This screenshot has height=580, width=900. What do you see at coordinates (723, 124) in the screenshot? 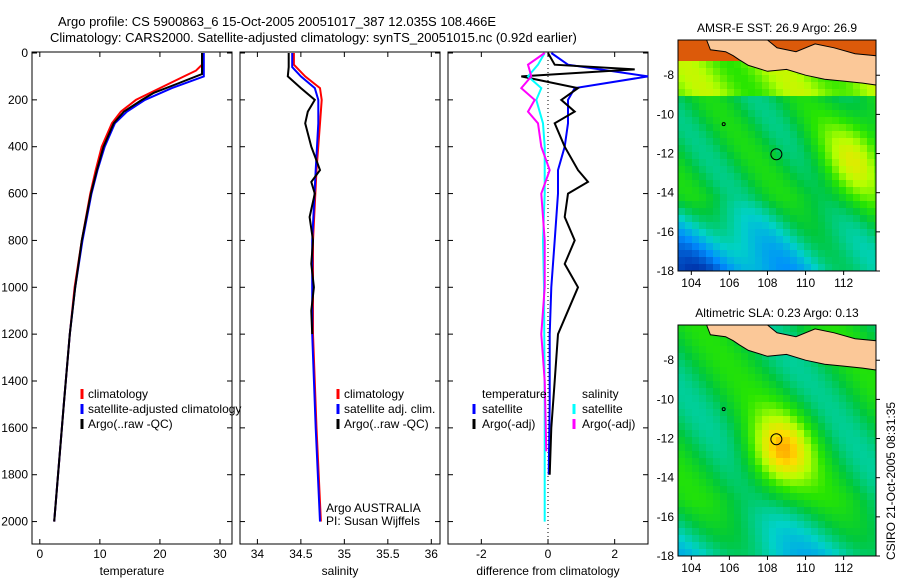
I see `island-marker` at bounding box center [723, 124].